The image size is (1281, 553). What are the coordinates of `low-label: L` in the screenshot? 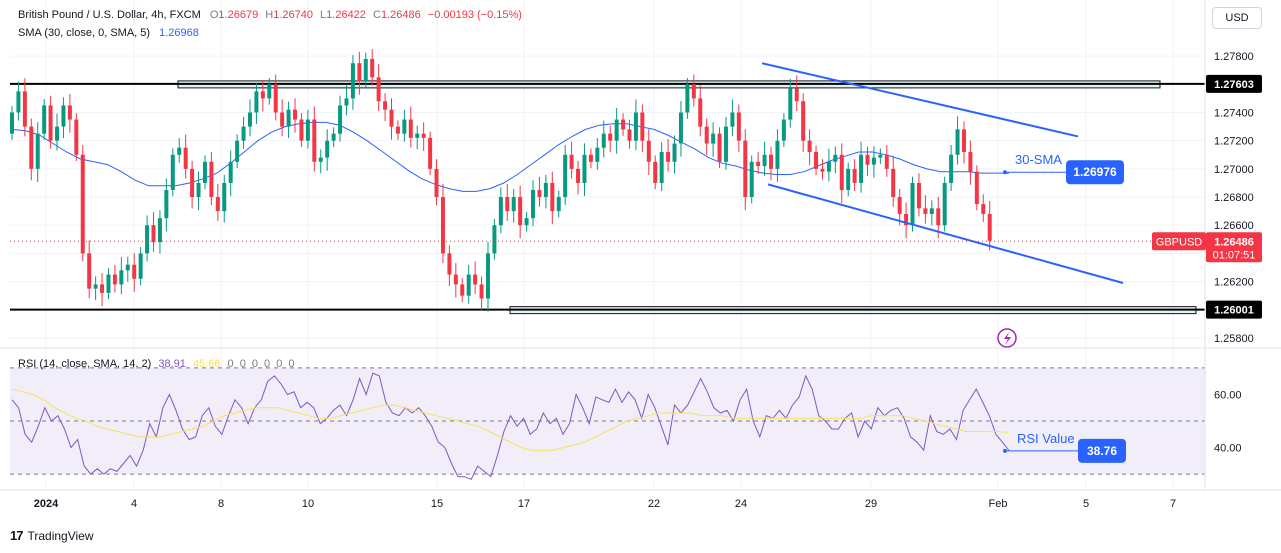 It's located at (323, 15).